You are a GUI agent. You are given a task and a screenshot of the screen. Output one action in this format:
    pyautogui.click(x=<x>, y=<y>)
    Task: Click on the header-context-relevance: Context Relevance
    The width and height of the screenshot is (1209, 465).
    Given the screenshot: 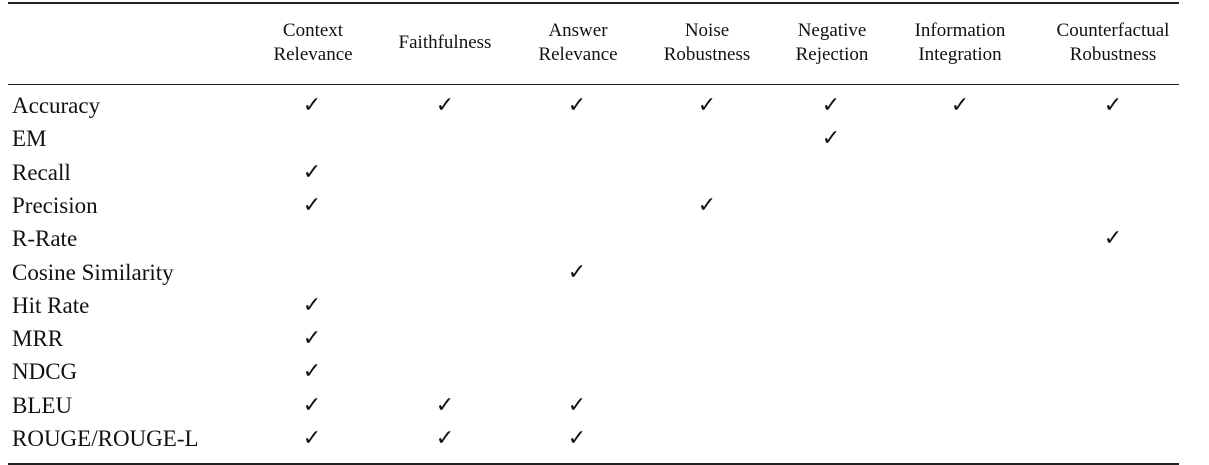 What is the action you would take?
    pyautogui.click(x=313, y=42)
    